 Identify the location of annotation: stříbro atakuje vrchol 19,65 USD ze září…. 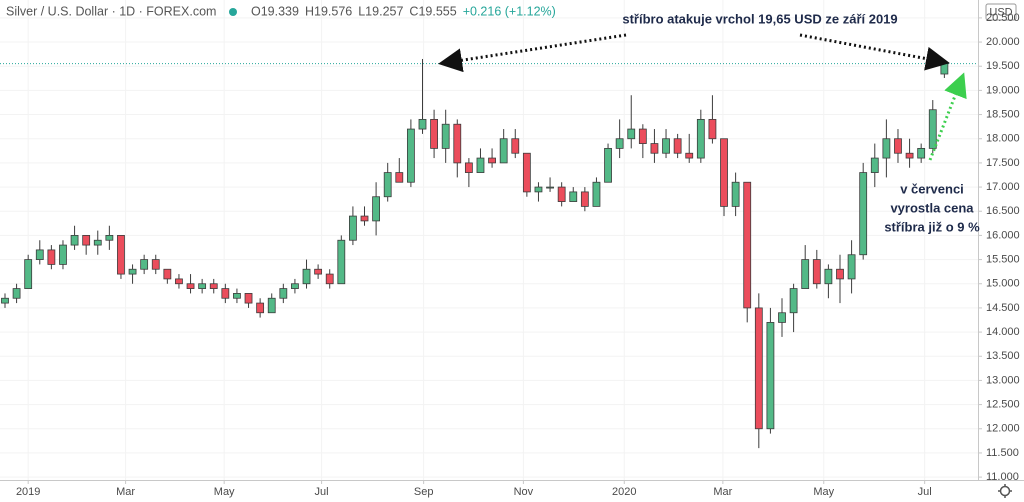
(759, 18).